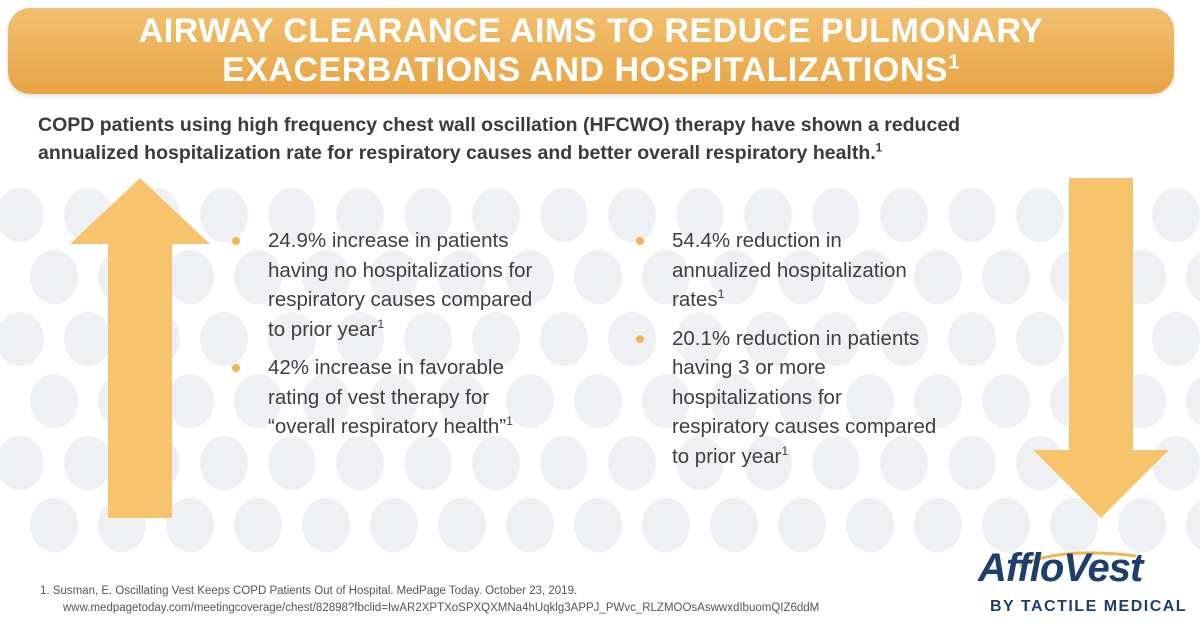  I want to click on bullet-line-text: “overall respiratory health”, so click(387, 426).